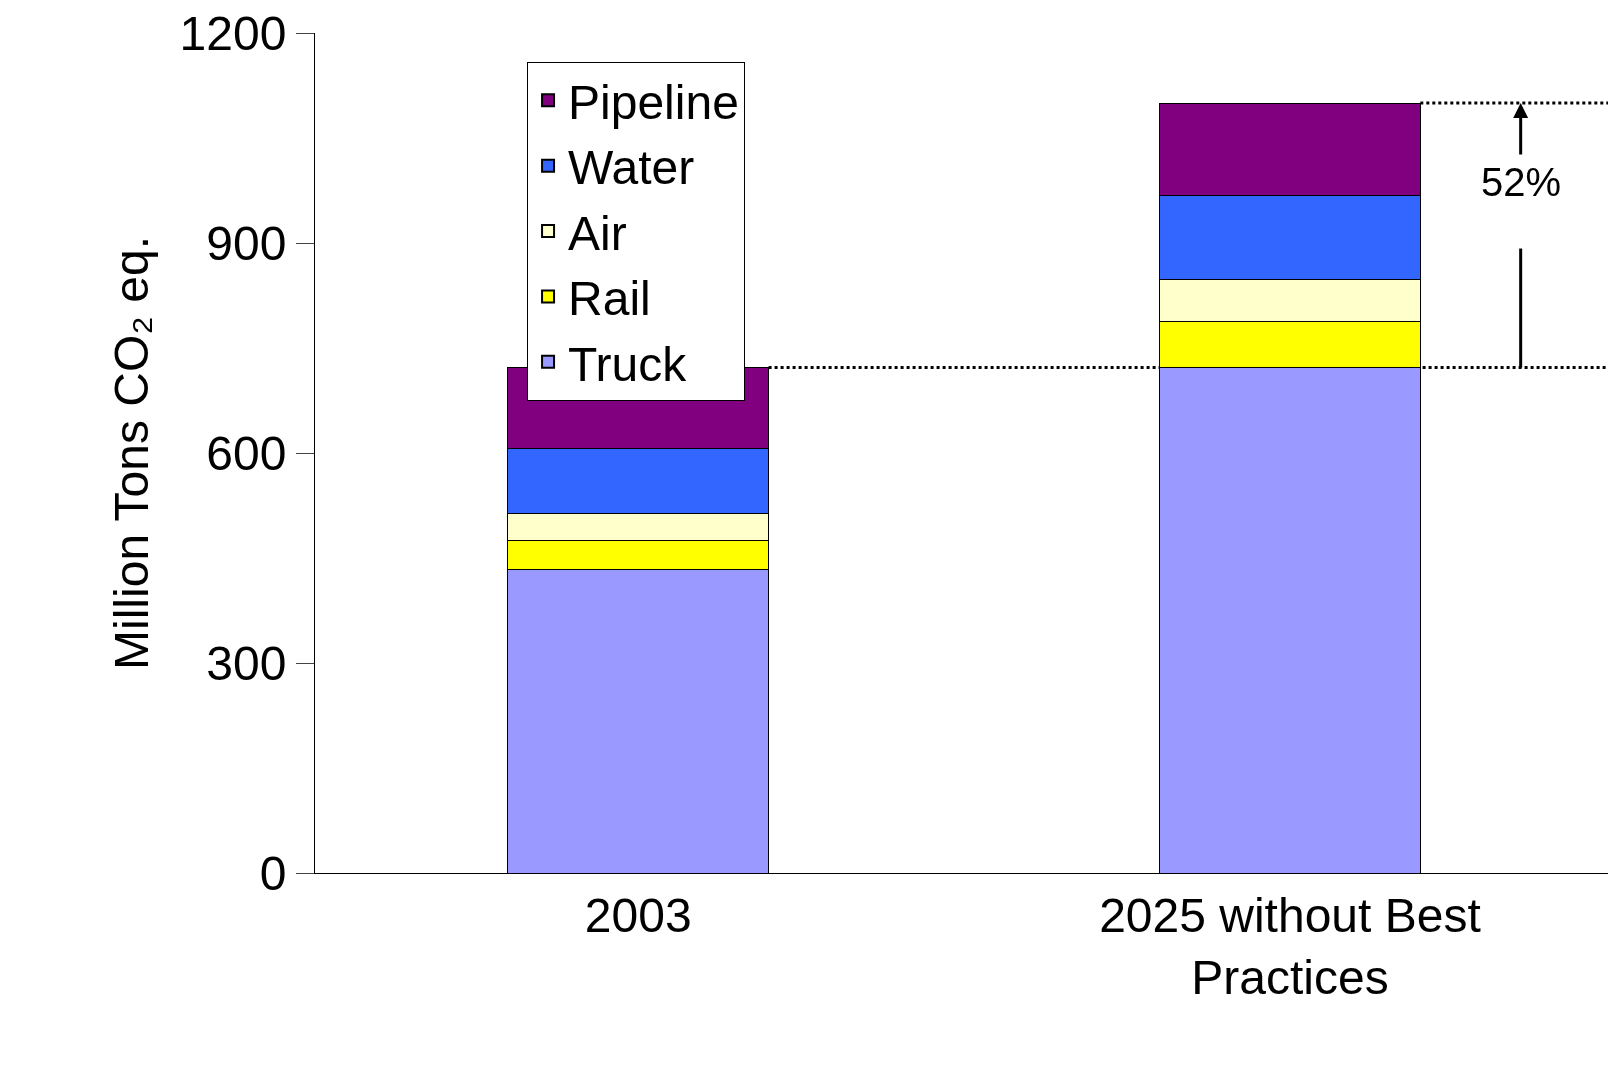 The image size is (1608, 1073). I want to click on legend-label: Pipeline, so click(653, 102).